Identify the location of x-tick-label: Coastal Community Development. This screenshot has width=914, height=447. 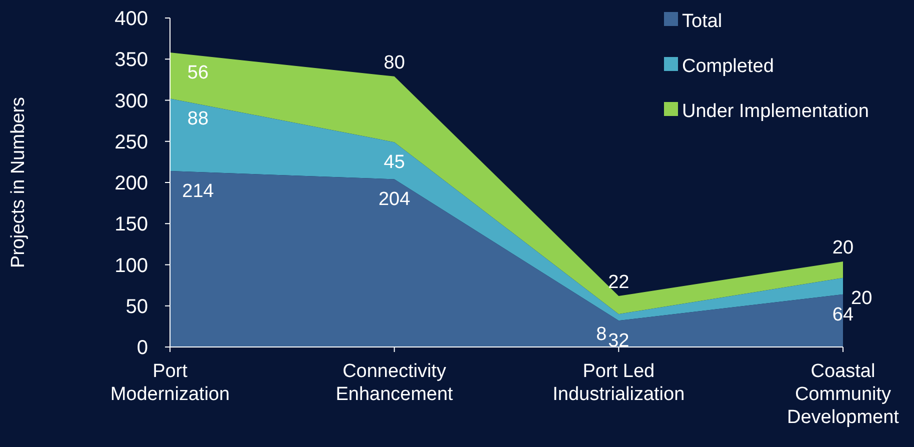
(843, 394).